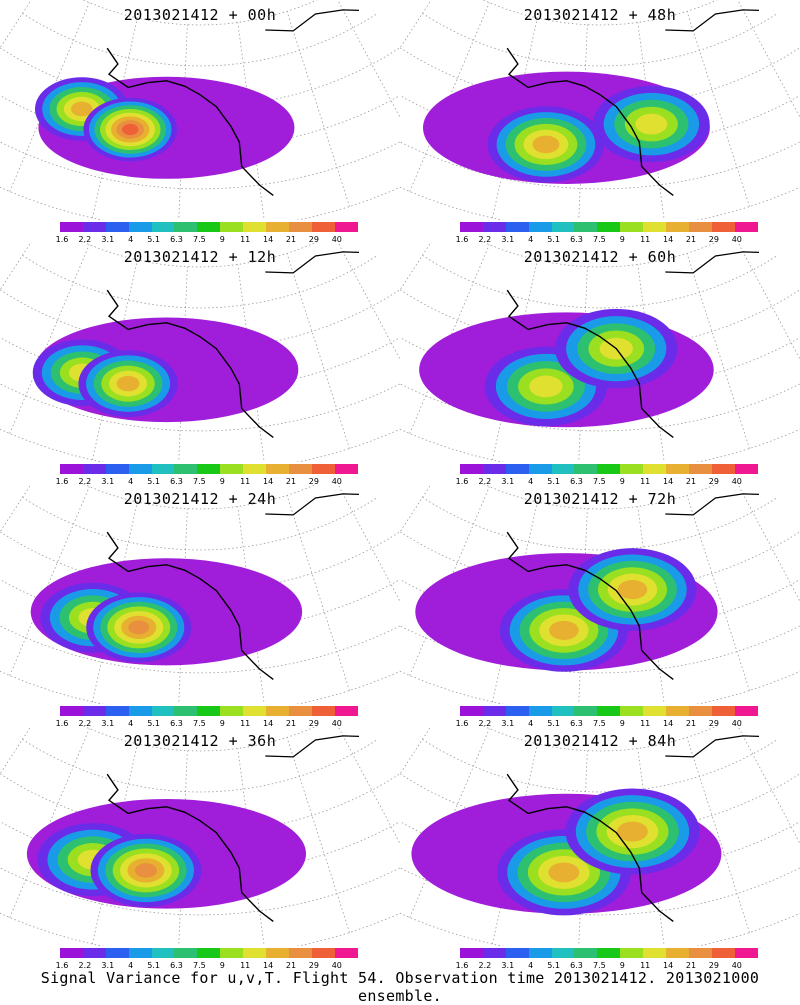  I want to click on panel-title: 2013021412 + 72h, so click(600, 499).